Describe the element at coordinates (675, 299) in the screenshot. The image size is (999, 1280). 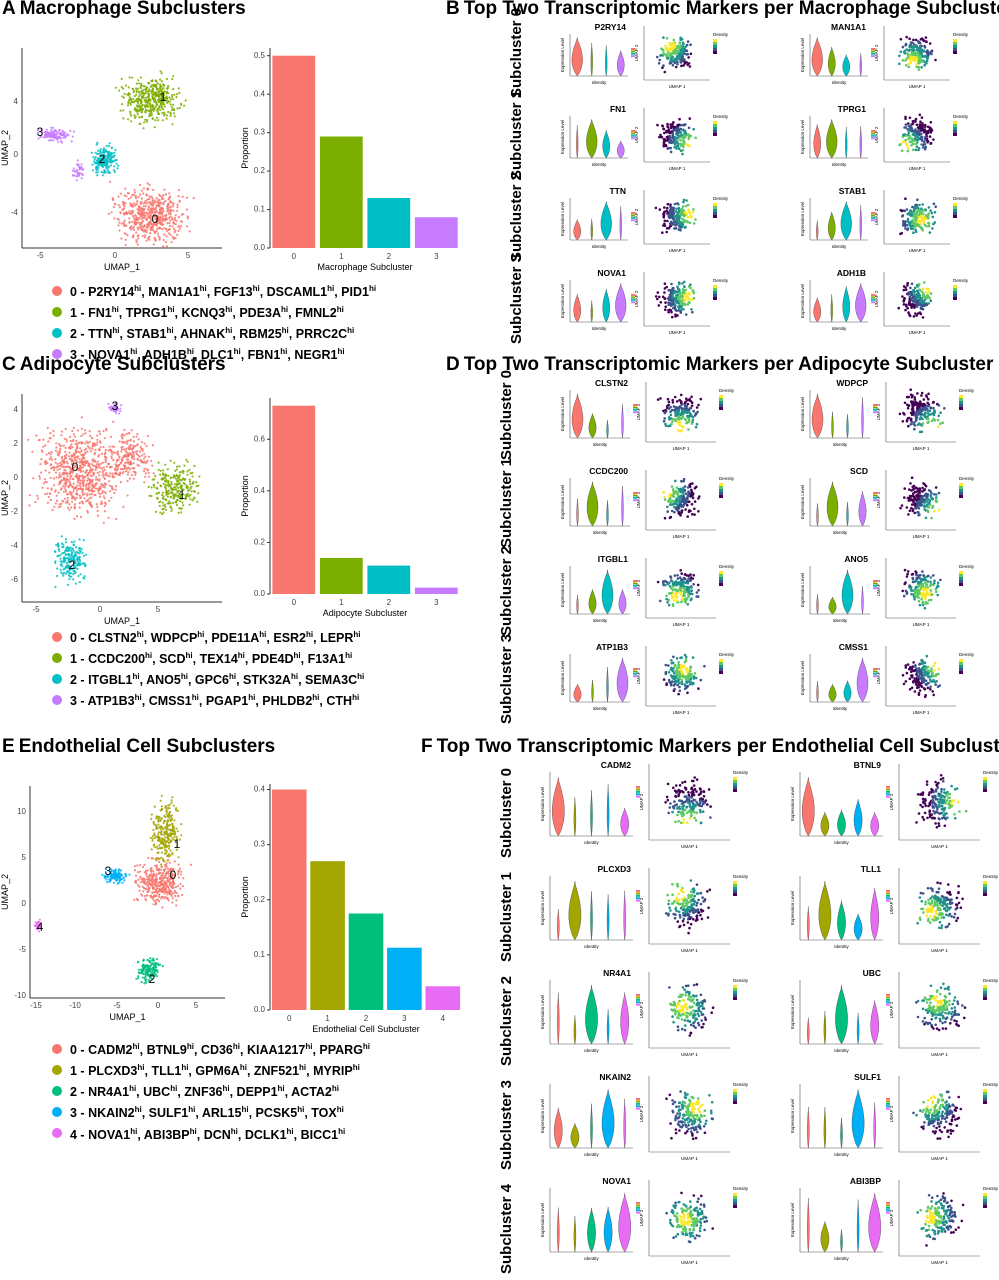
I see `density-points` at that location.